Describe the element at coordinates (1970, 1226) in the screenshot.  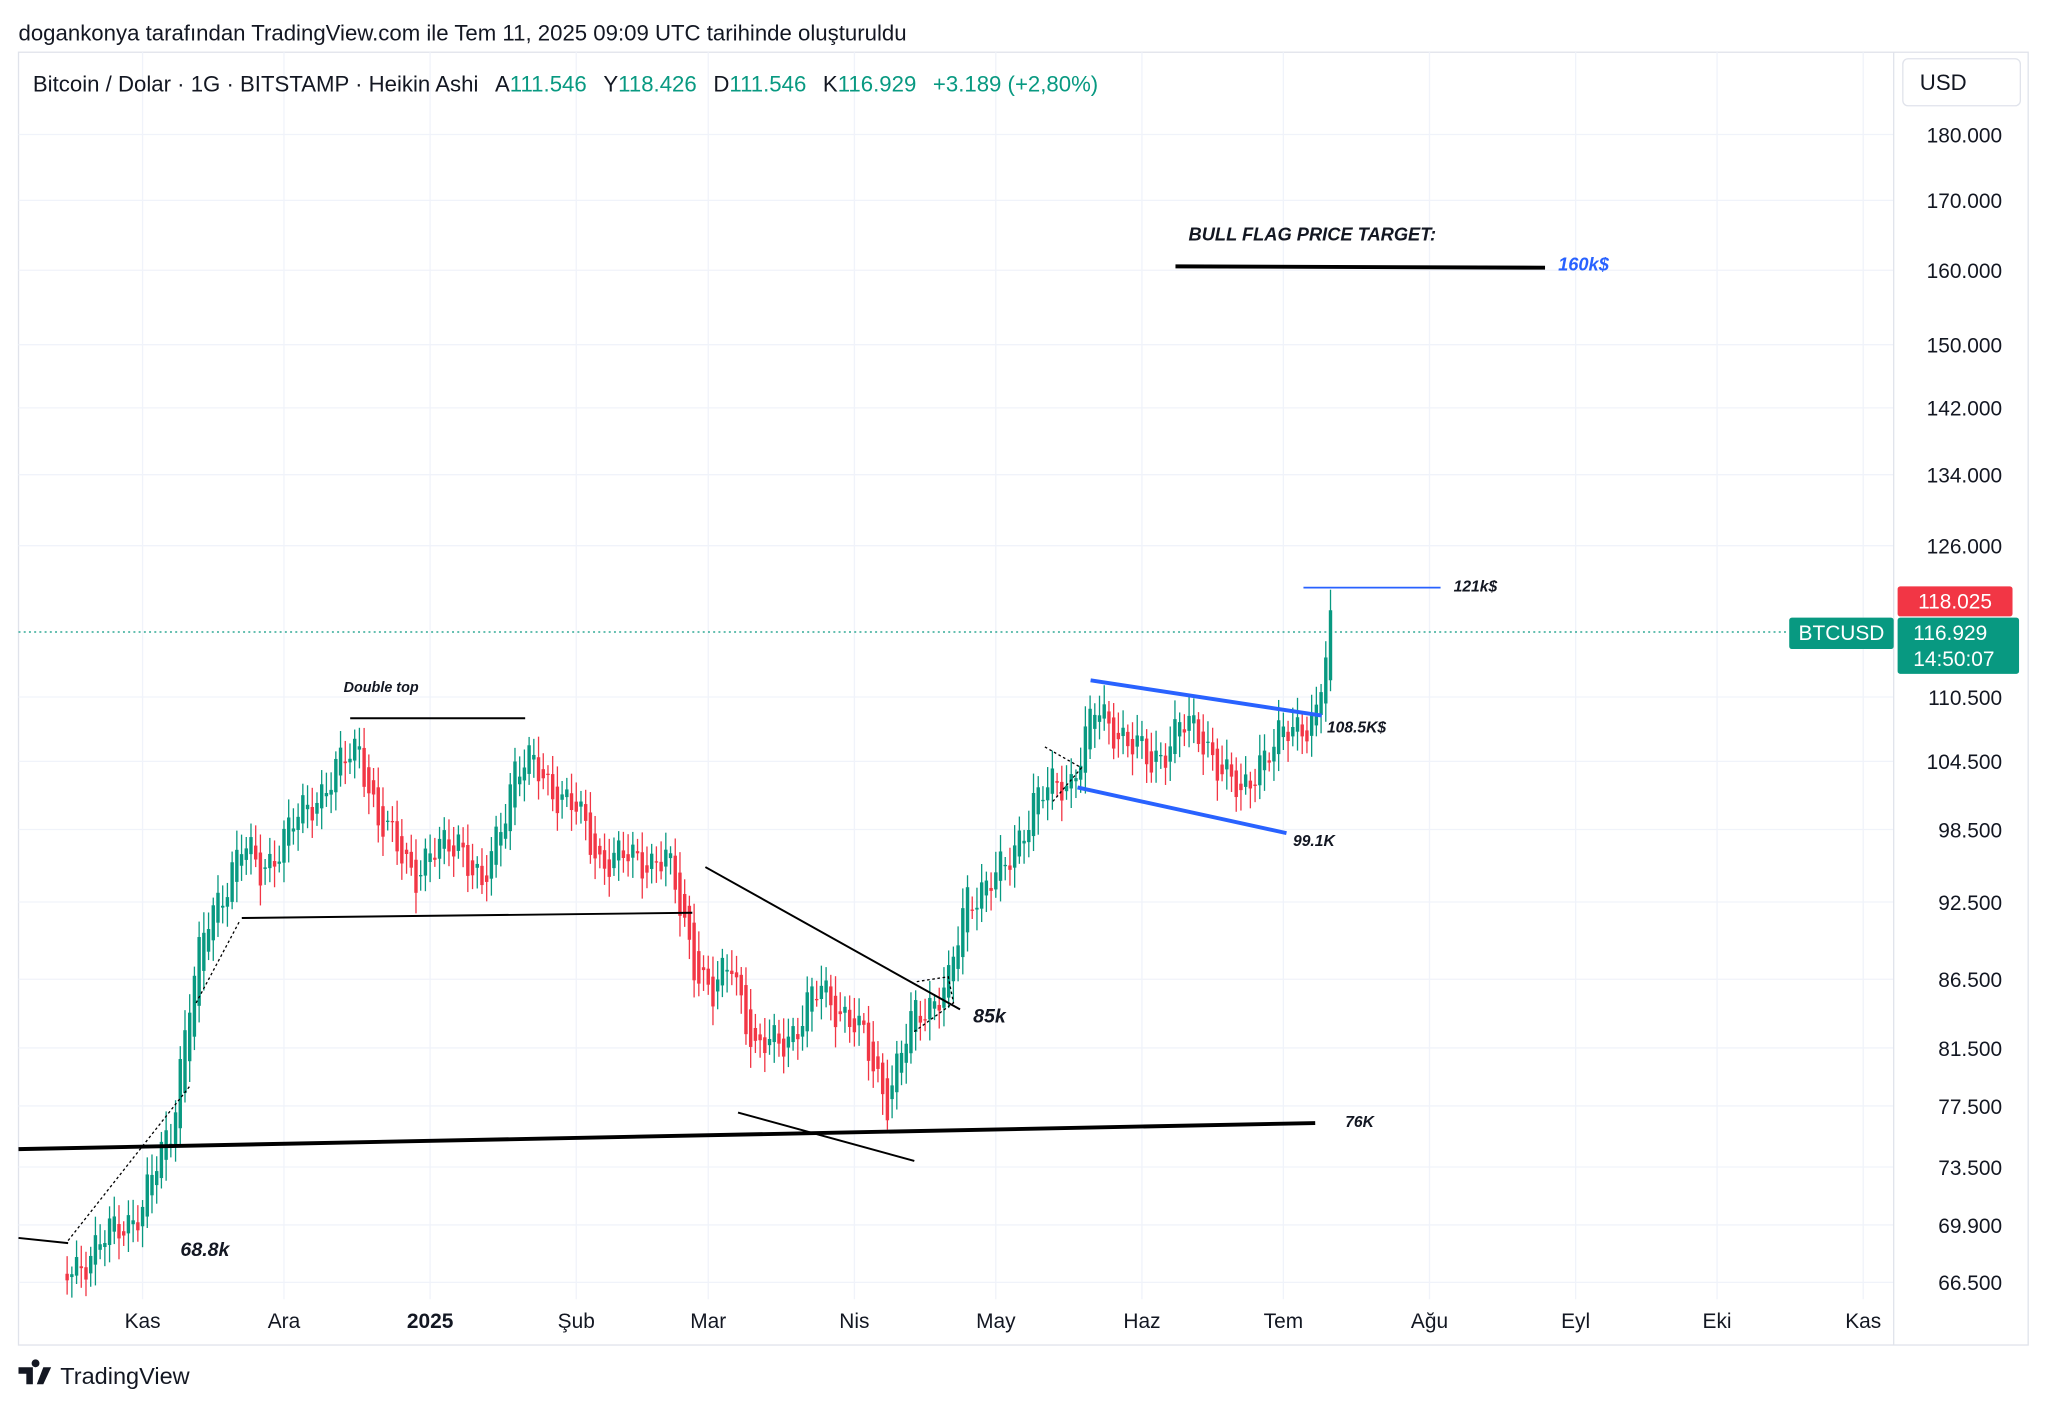
I see `y-tick-label: 69.900` at that location.